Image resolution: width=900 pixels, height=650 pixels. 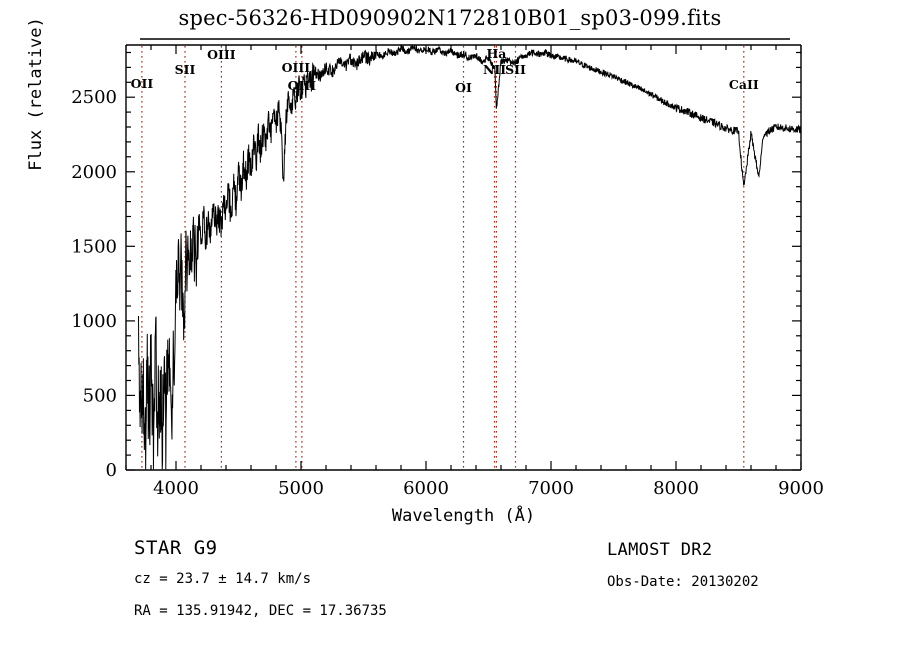 I want to click on coordinates-text: RA = 135.91942, DEC = 17.36735, so click(x=260, y=611).